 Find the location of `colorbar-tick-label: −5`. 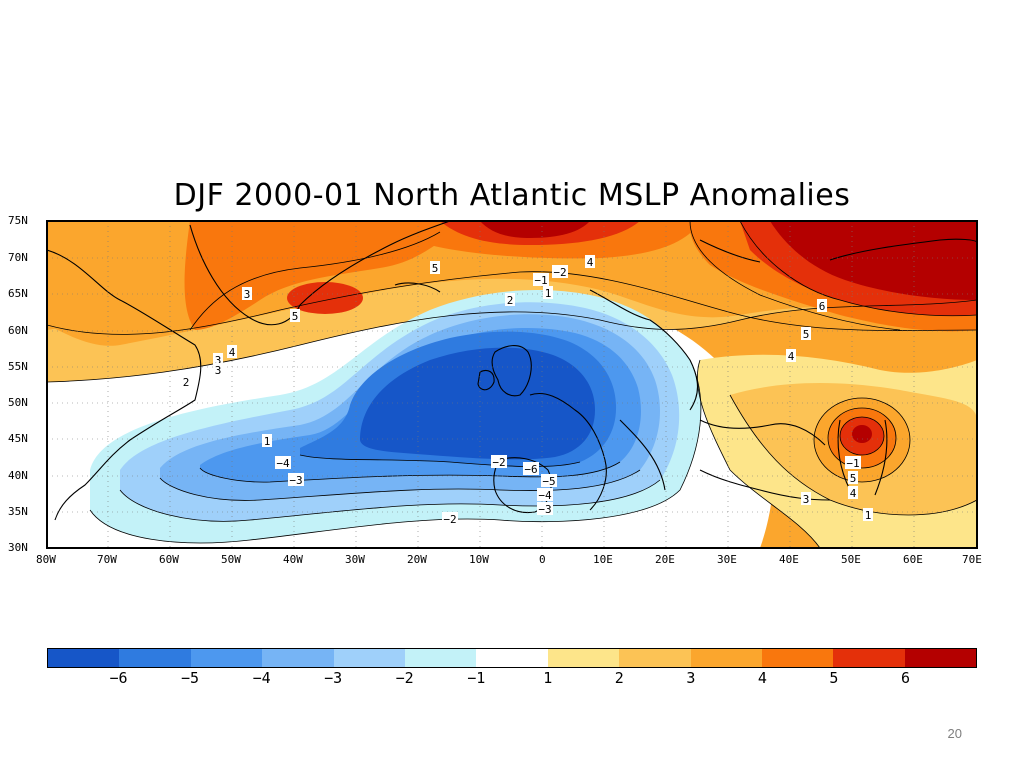

colorbar-tick-label: −5 is located at coordinates (190, 678).